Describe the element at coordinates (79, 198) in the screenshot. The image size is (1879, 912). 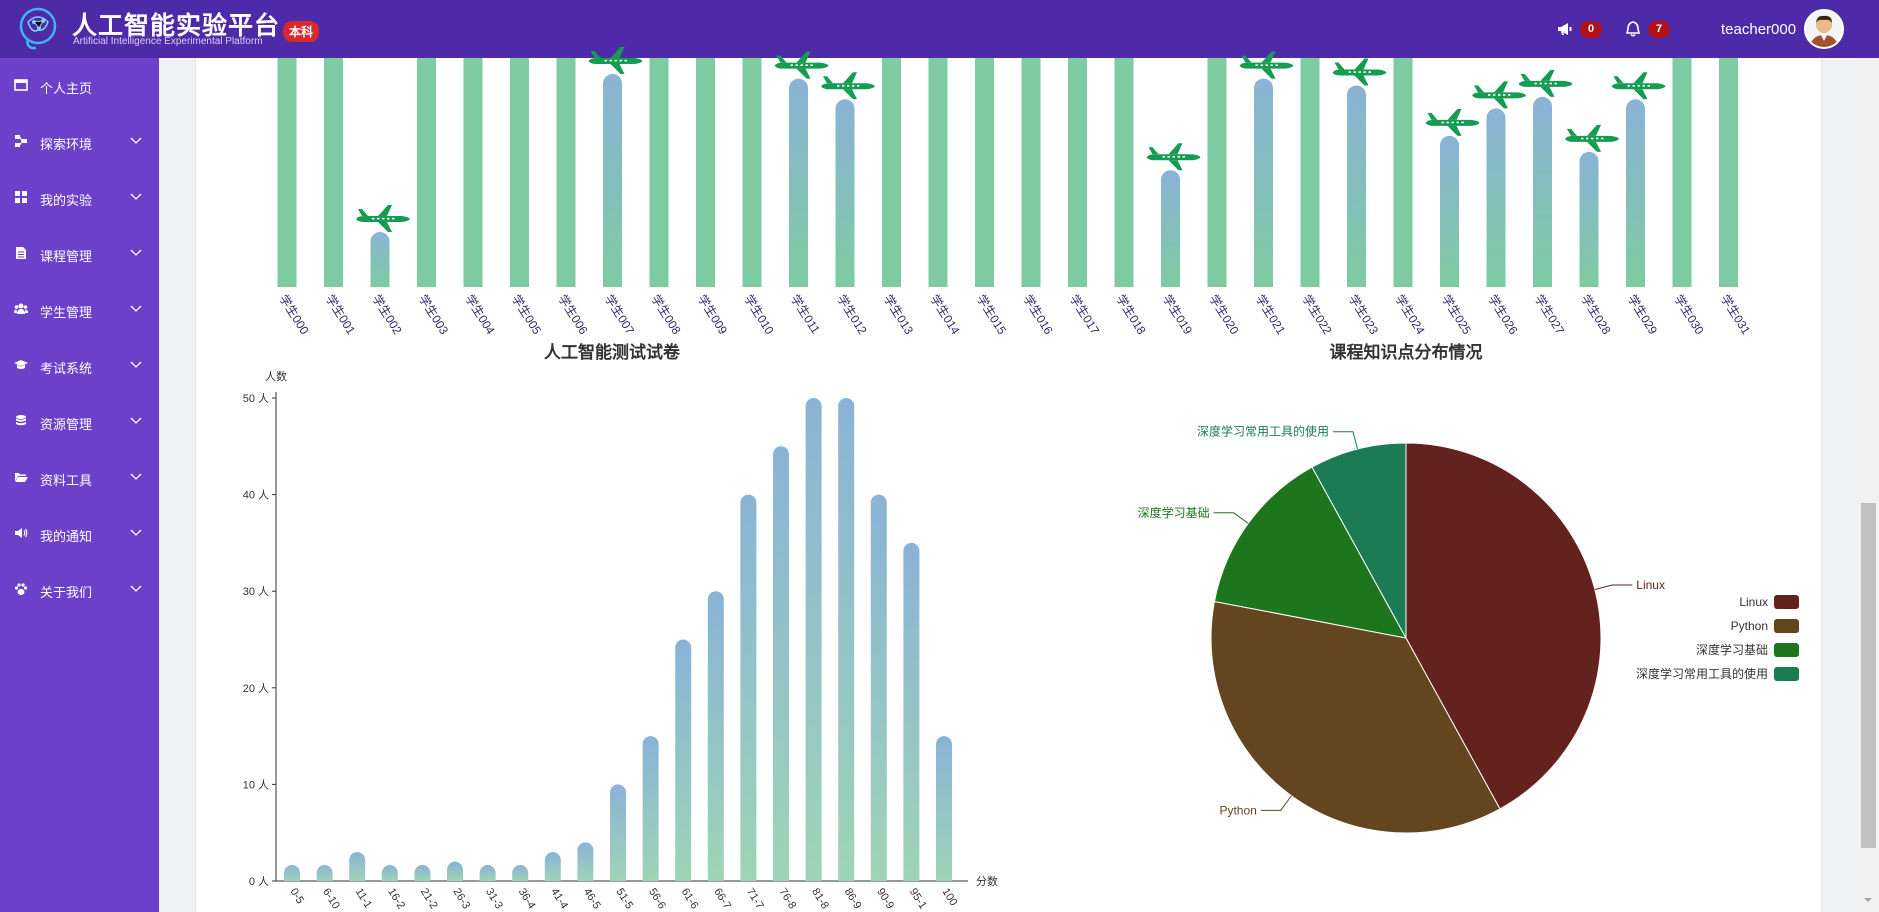
I see `sidebar-item-experiments: 我的实验` at that location.